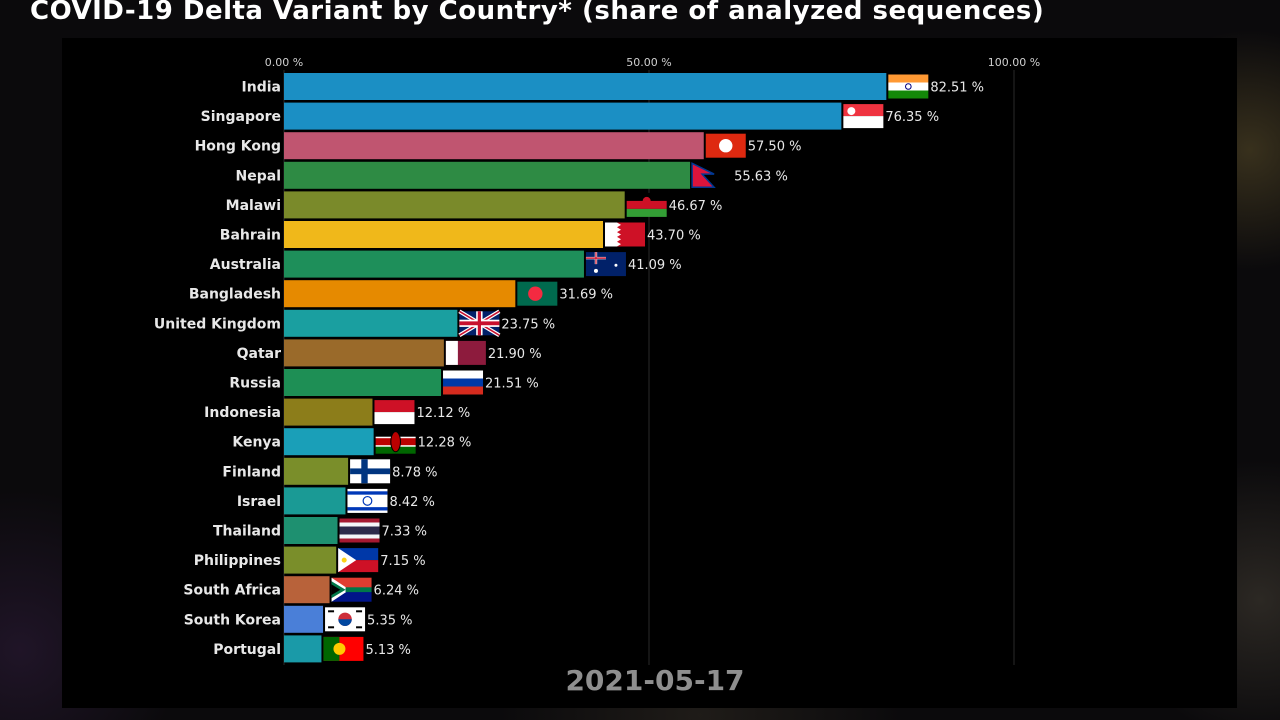 This screenshot has height=720, width=1280. Describe the element at coordinates (258, 176) in the screenshot. I see `category-label: Nepal` at that location.